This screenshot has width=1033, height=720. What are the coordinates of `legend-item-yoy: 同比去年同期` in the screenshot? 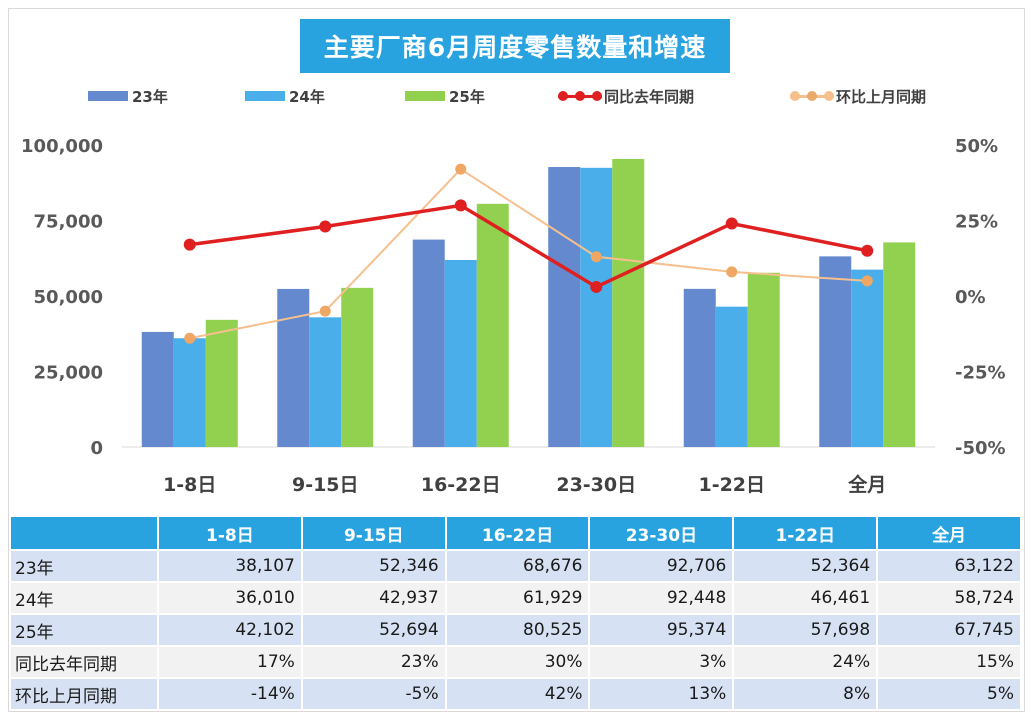 It's located at (626, 96).